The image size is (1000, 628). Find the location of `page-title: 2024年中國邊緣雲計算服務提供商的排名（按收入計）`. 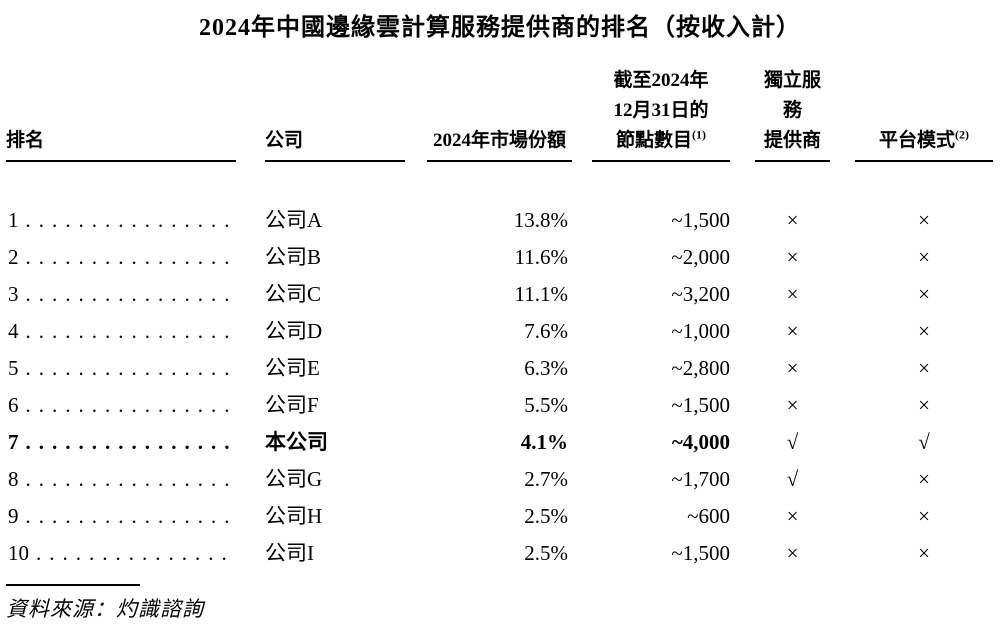

page-title: 2024年中國邊緣雲計算服務提供商的排名（按收入計） is located at coordinates (500, 28).